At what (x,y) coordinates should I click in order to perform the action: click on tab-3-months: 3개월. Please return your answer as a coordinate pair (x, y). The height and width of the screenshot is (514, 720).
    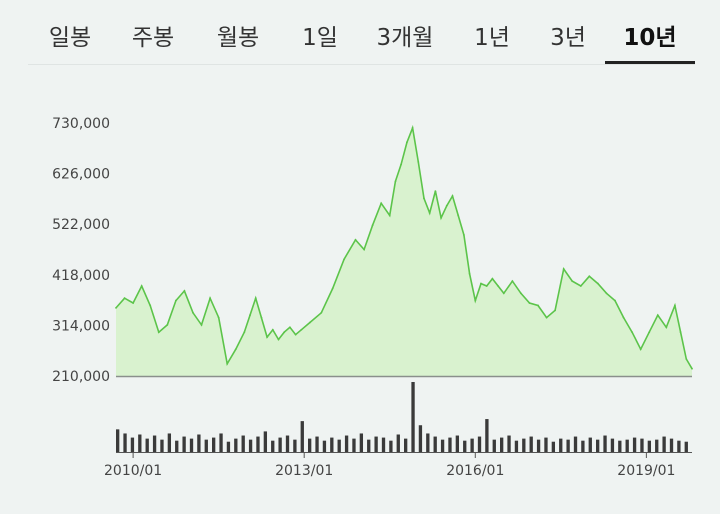
    Looking at the image, I should click on (405, 38).